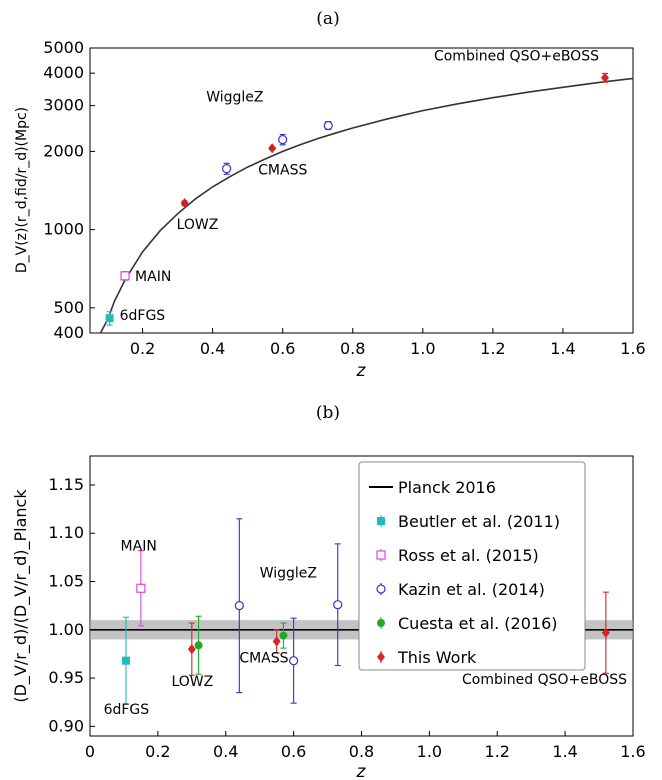 This screenshot has width=662, height=780. What do you see at coordinates (63, 72) in the screenshot?
I see `y-tick-label: 4000` at bounding box center [63, 72].